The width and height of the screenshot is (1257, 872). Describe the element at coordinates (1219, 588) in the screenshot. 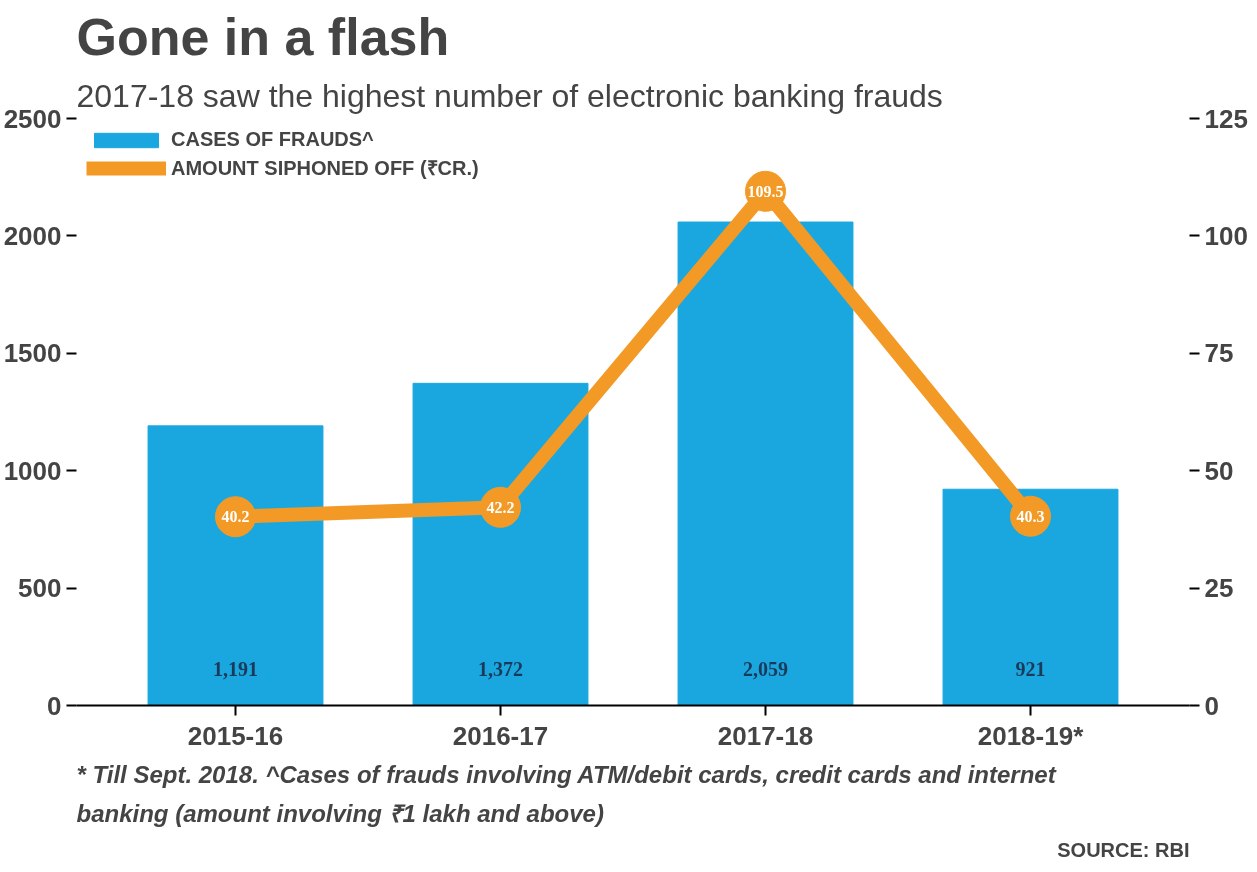

I see `y2-tick-label: 25` at that location.